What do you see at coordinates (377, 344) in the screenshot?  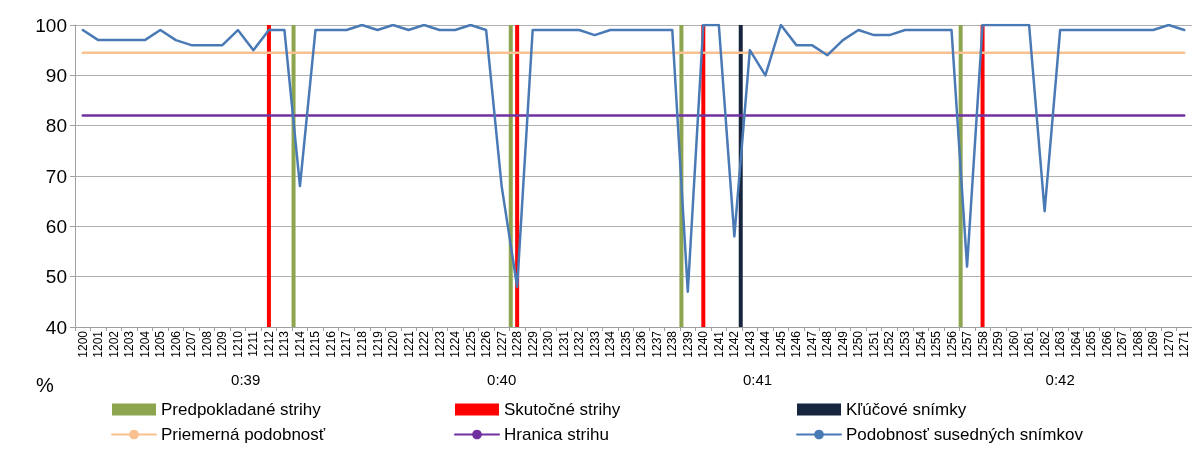 I see `x-tick-label: 1219` at bounding box center [377, 344].